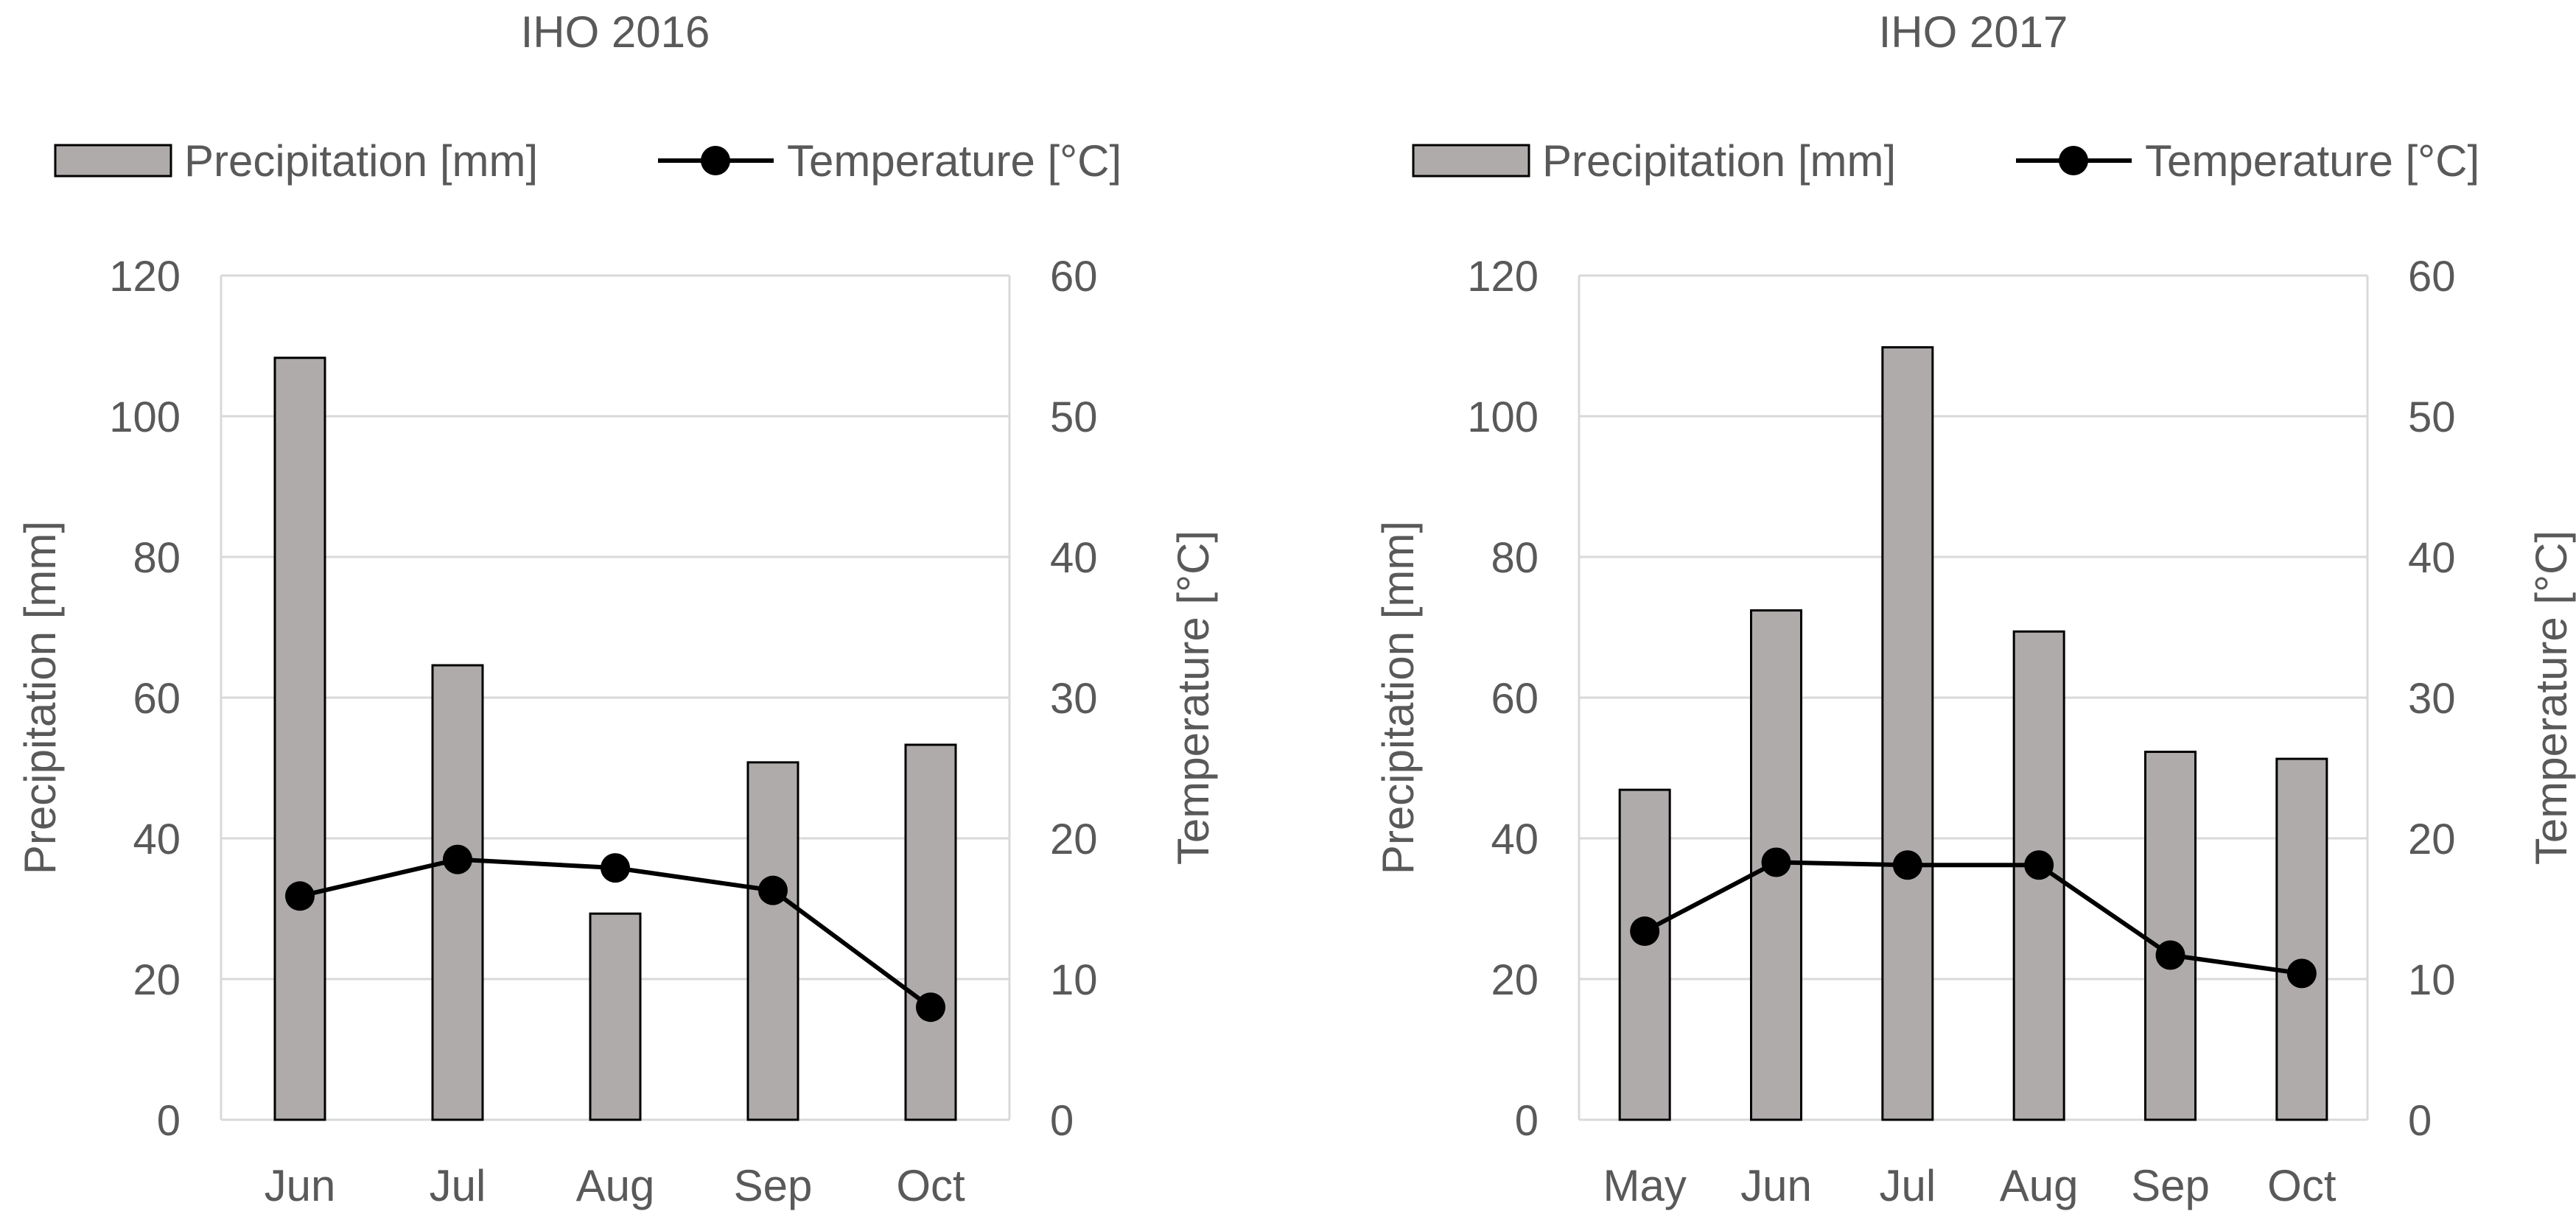  Describe the element at coordinates (1973, 918) in the screenshot. I see `temperature-line` at that location.